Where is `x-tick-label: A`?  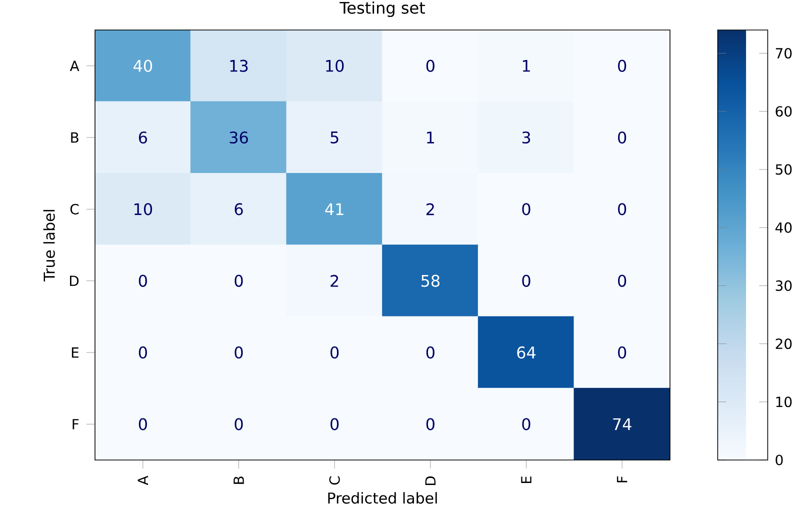
x-tick-label: A is located at coordinates (143, 481).